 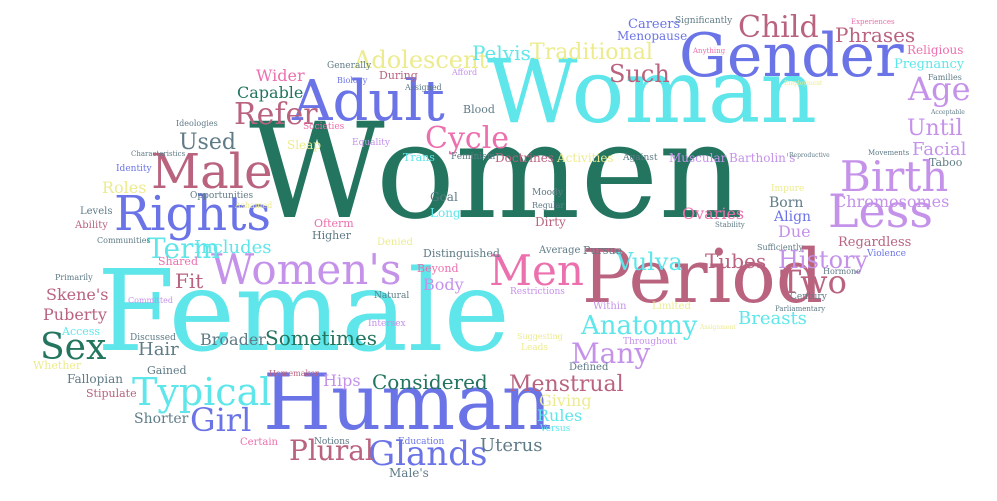 What do you see at coordinates (443, 284) in the screenshot?
I see `word-body: Body` at bounding box center [443, 284].